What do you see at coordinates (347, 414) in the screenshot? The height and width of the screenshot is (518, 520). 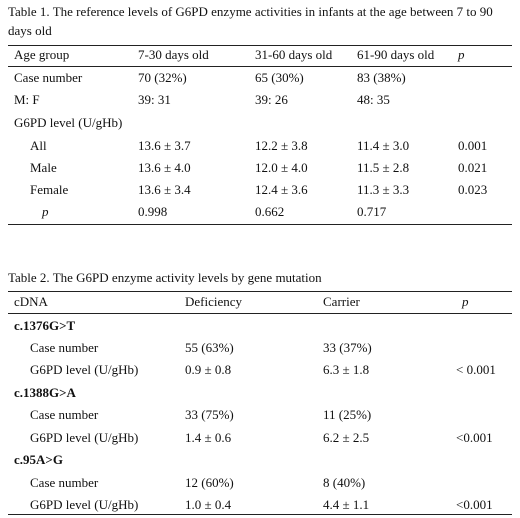 I see `table2-cell: 11 (25%)` at bounding box center [347, 414].